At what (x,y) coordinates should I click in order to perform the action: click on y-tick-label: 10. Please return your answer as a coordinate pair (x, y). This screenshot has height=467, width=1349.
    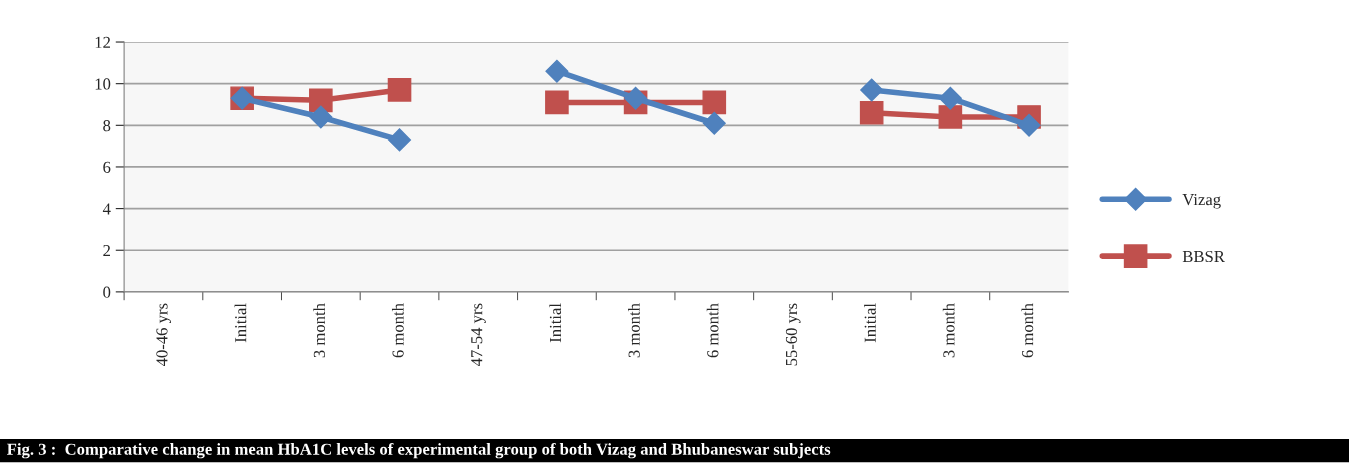
    Looking at the image, I should click on (103, 84).